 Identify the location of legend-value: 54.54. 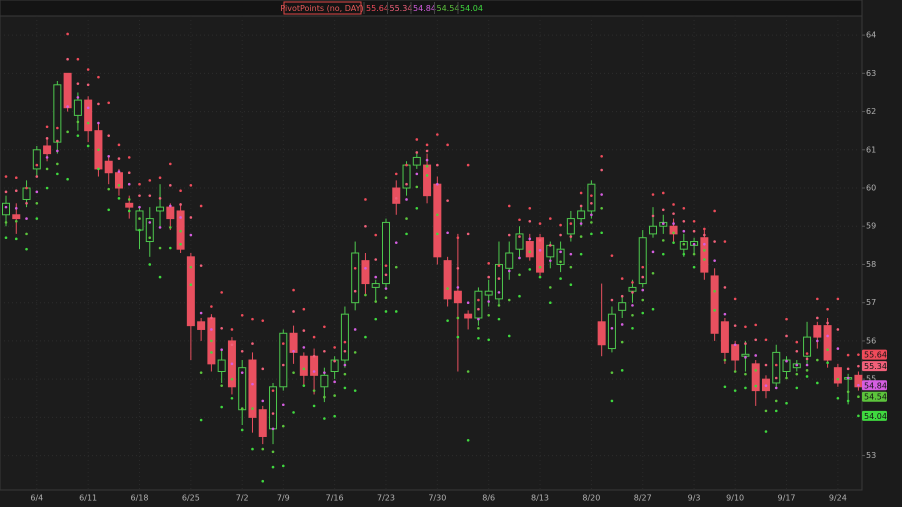
(448, 8).